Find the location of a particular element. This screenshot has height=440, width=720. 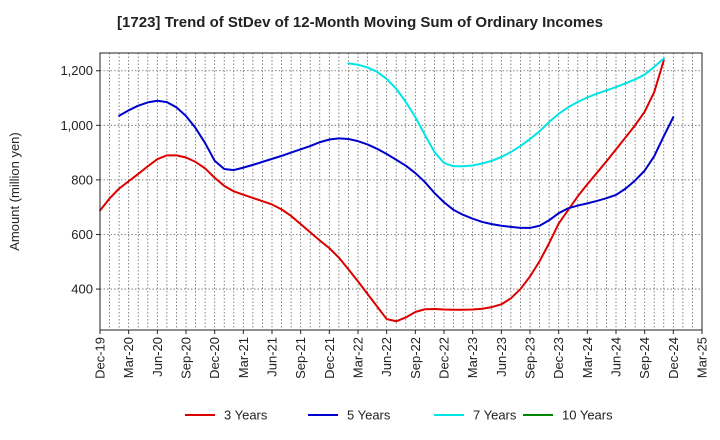

x-tick-label: Mar-22 is located at coordinates (358, 357).